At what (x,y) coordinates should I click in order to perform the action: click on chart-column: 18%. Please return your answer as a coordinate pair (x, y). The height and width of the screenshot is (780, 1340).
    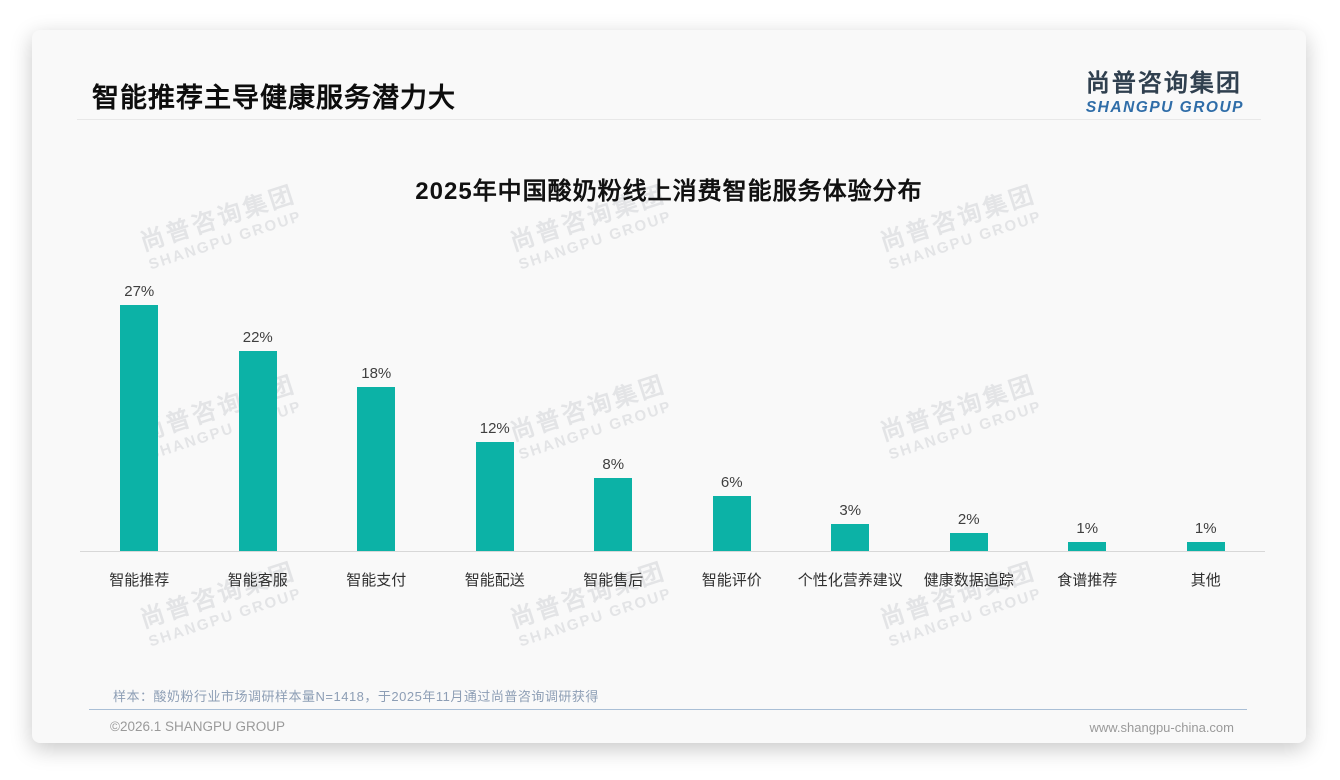
    Looking at the image, I should click on (376, 413).